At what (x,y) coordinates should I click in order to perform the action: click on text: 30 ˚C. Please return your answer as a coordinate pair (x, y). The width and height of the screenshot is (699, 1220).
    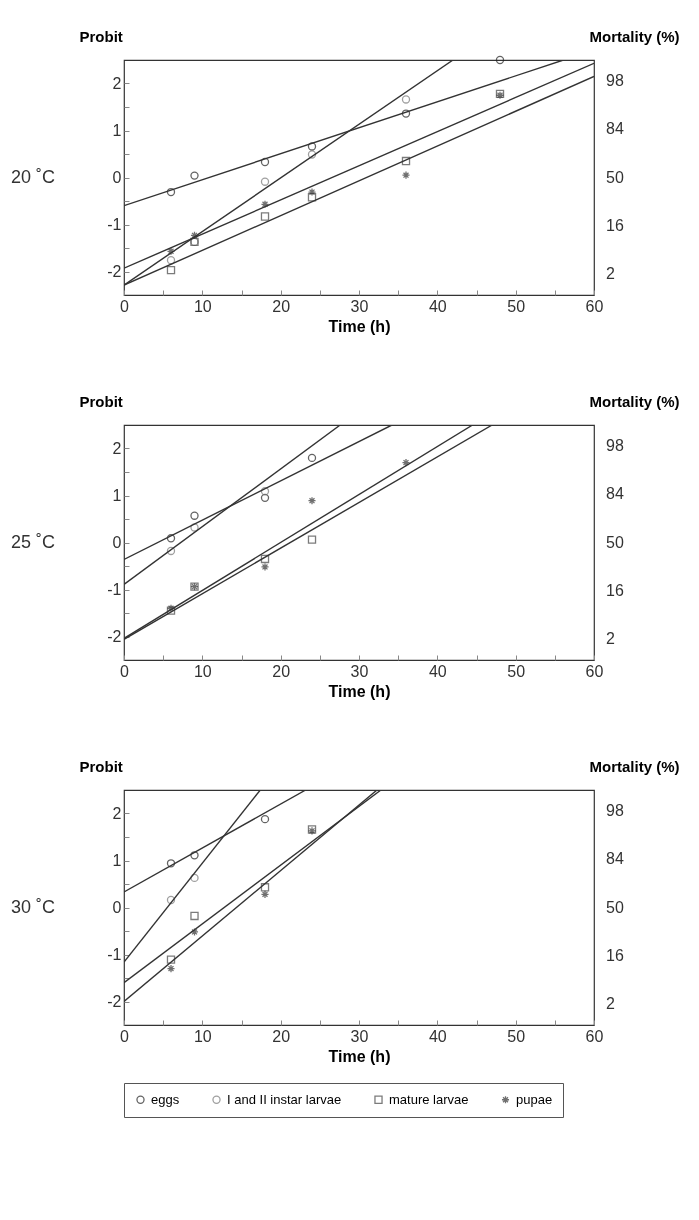
    Looking at the image, I should click on (32, 906).